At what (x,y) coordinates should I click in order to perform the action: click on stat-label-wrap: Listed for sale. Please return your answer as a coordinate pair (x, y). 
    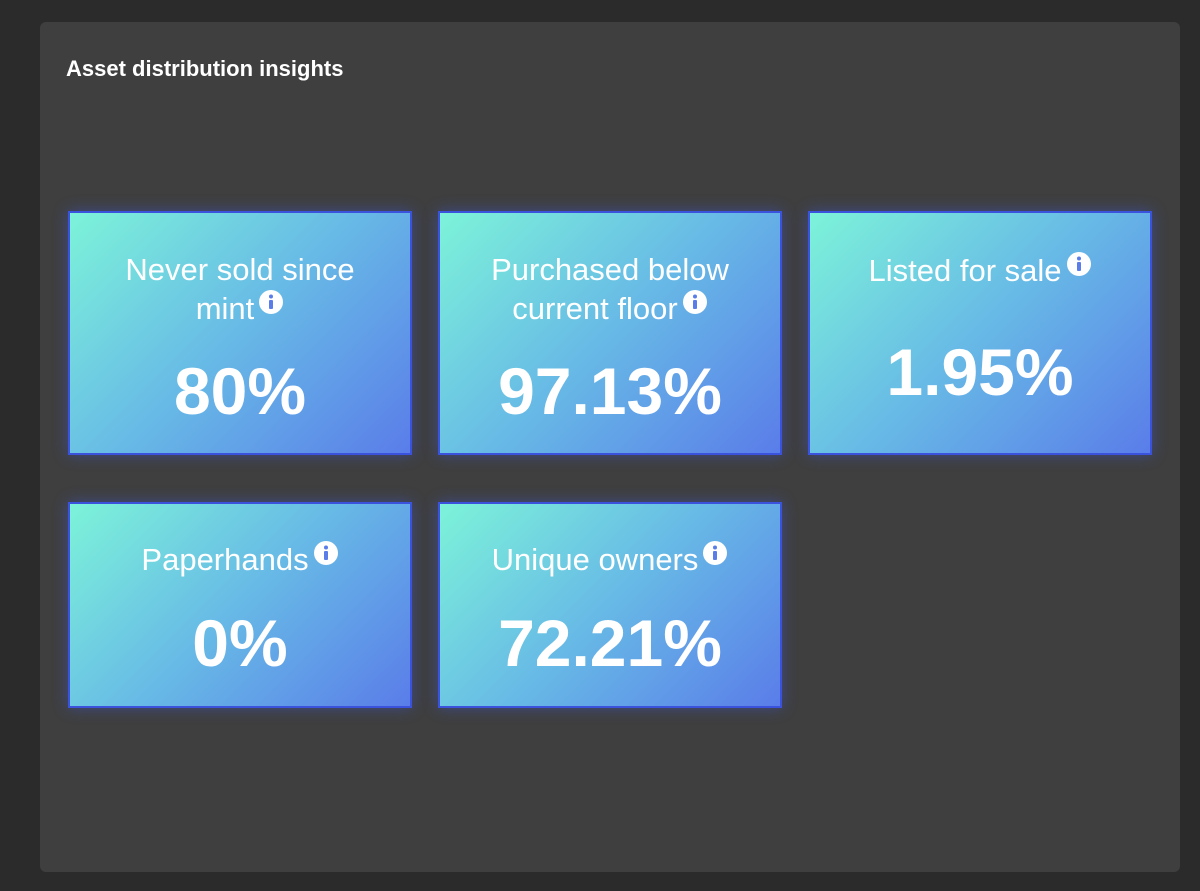
    Looking at the image, I should click on (980, 270).